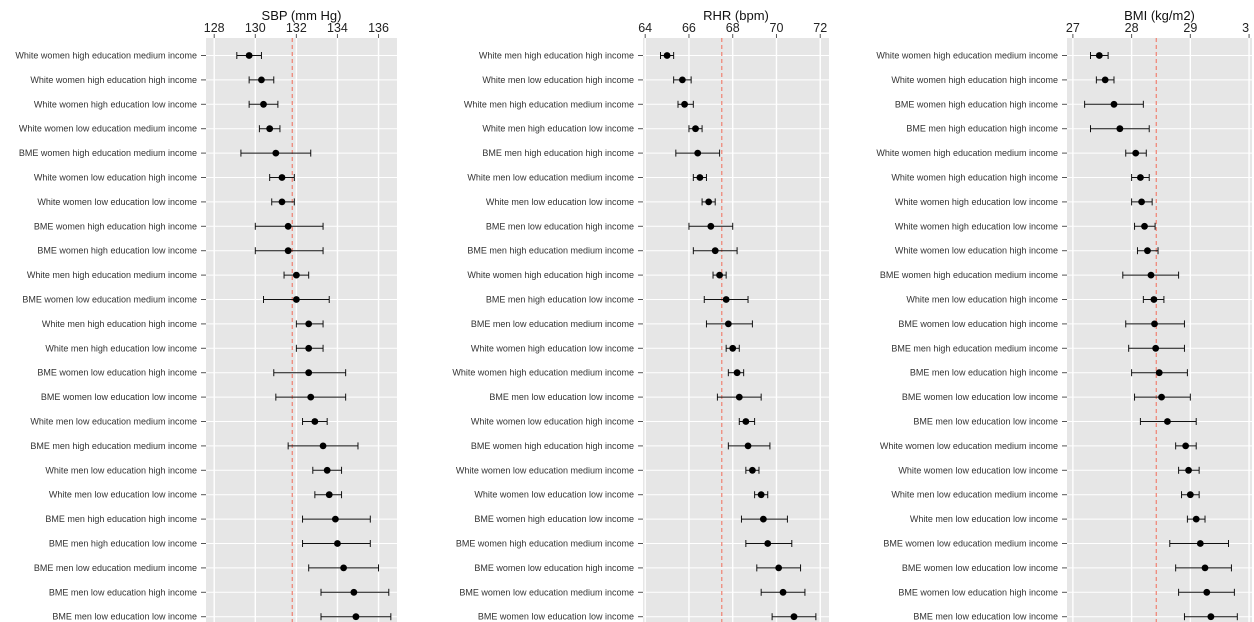 The image size is (1254, 622). What do you see at coordinates (976, 251) in the screenshot?
I see `category-label: White women low education high income` at bounding box center [976, 251].